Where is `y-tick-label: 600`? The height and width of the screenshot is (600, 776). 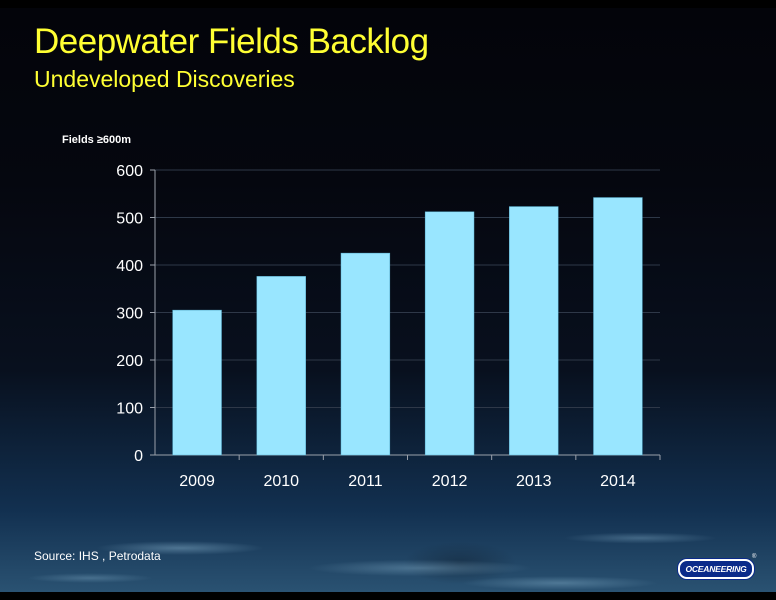 y-tick-label: 600 is located at coordinates (129, 171).